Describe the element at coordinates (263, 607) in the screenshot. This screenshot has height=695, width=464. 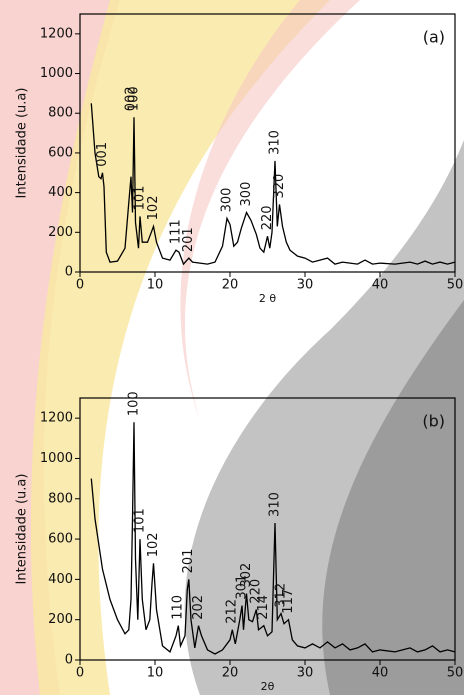
I see `peak-label: 214` at that location.